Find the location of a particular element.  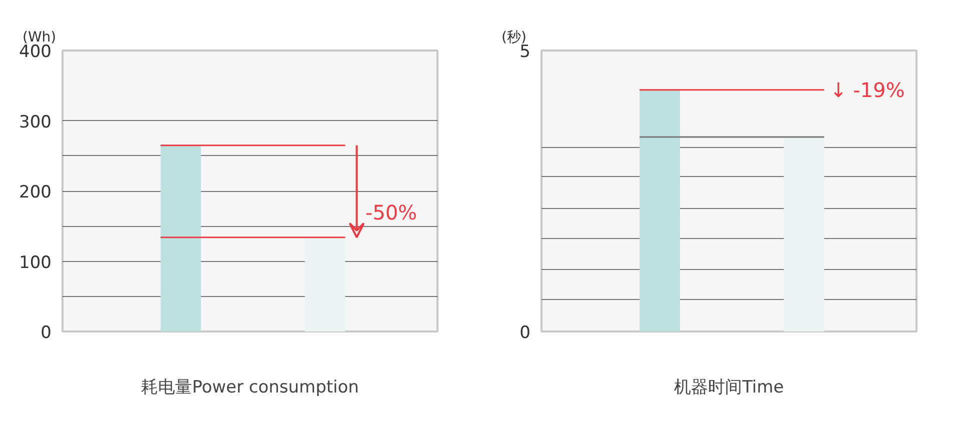

annotation: ↓ -19% is located at coordinates (867, 90).